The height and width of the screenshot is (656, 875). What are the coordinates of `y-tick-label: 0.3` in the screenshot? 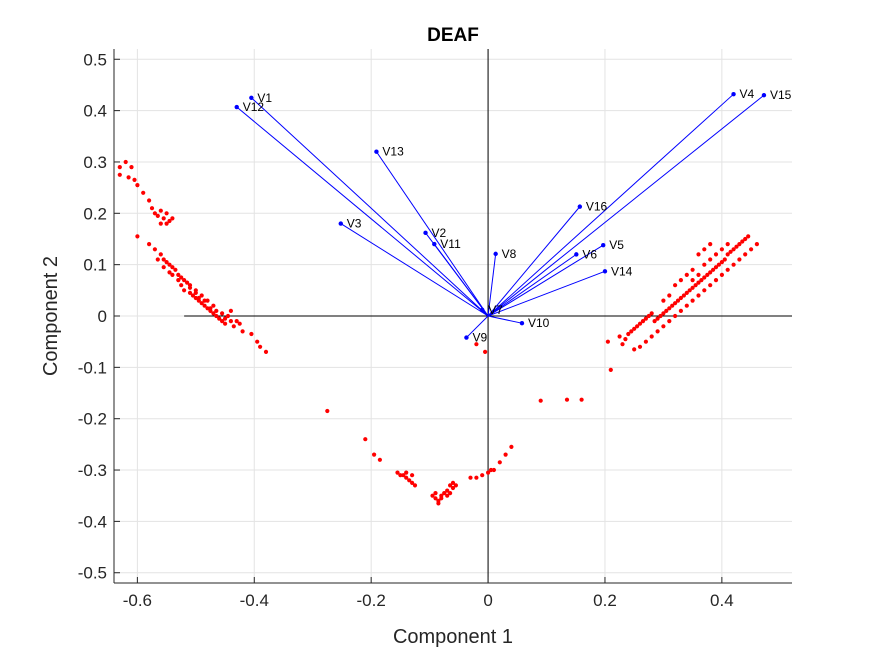 It's located at (95, 162).